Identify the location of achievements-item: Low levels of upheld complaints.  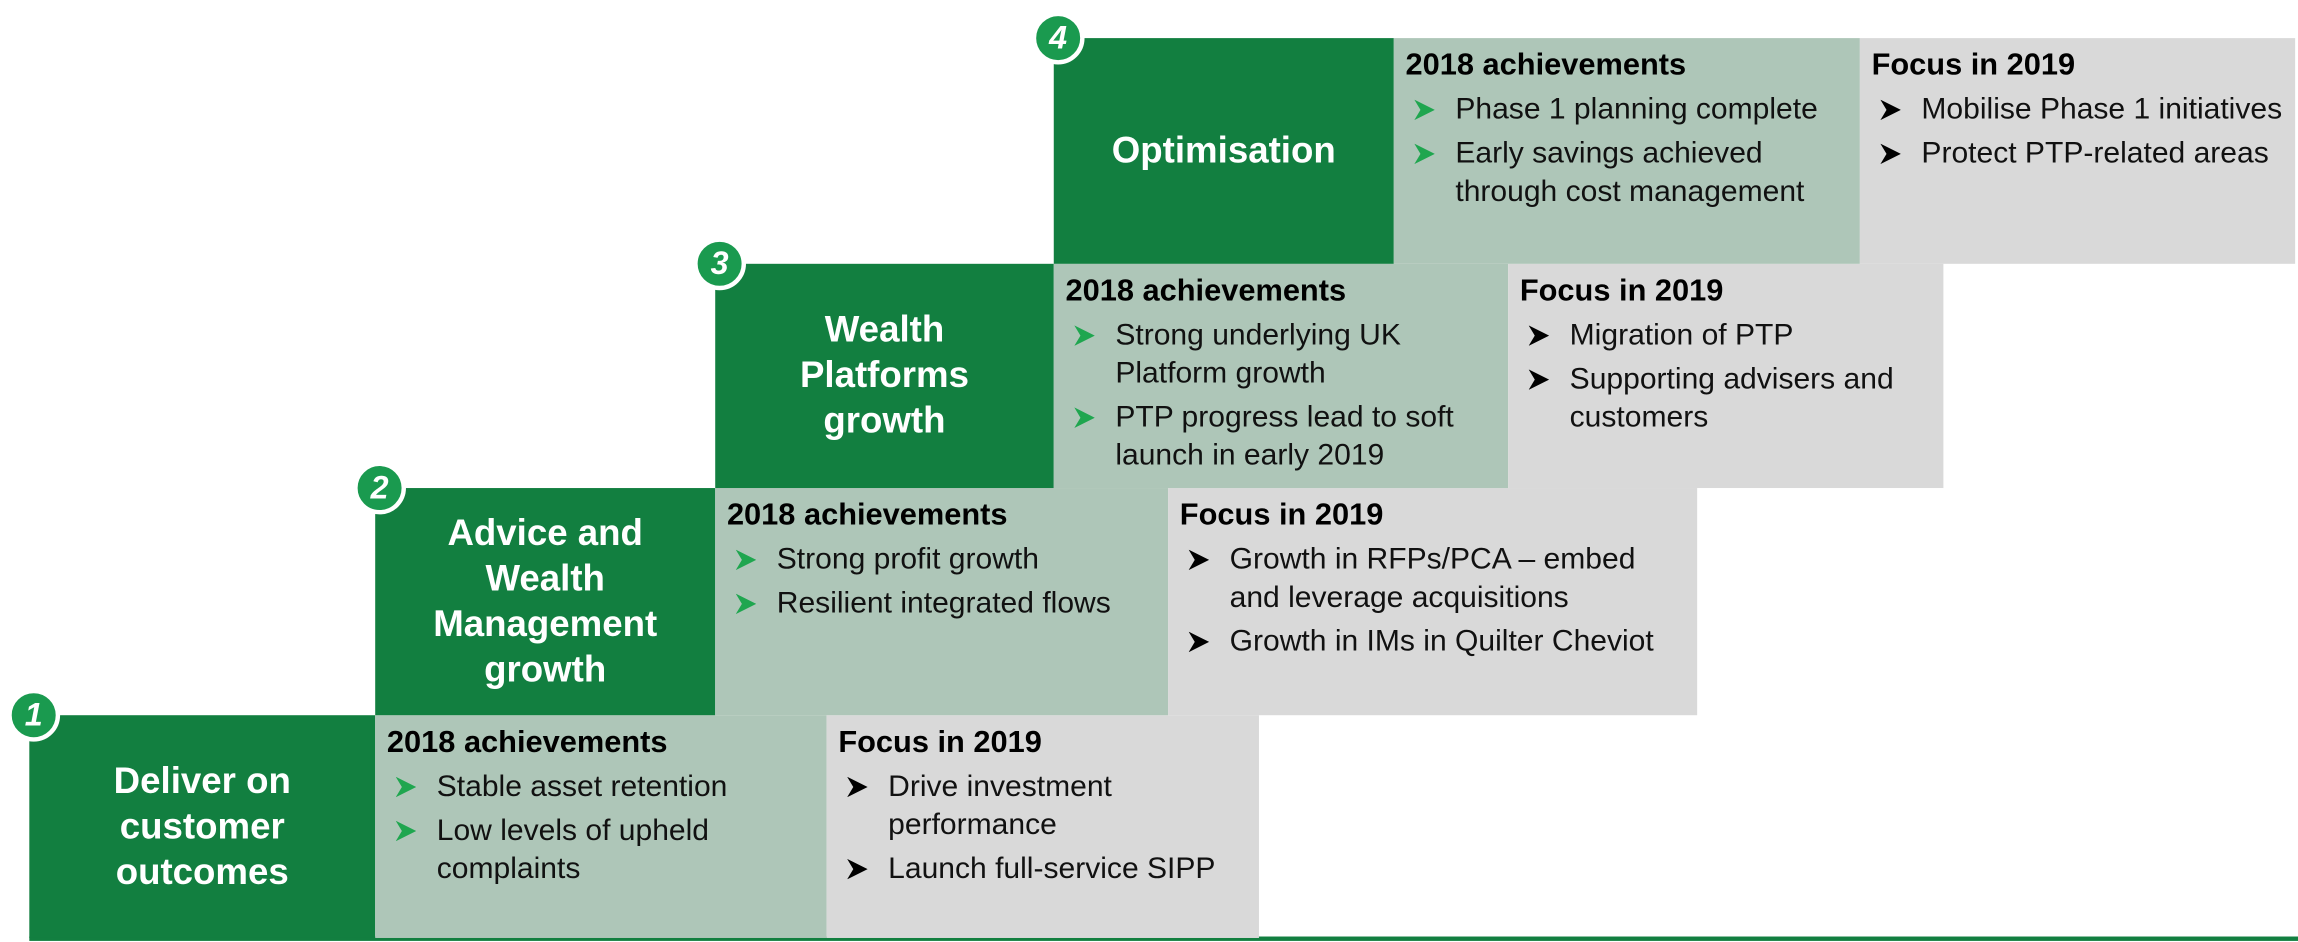
(601, 850).